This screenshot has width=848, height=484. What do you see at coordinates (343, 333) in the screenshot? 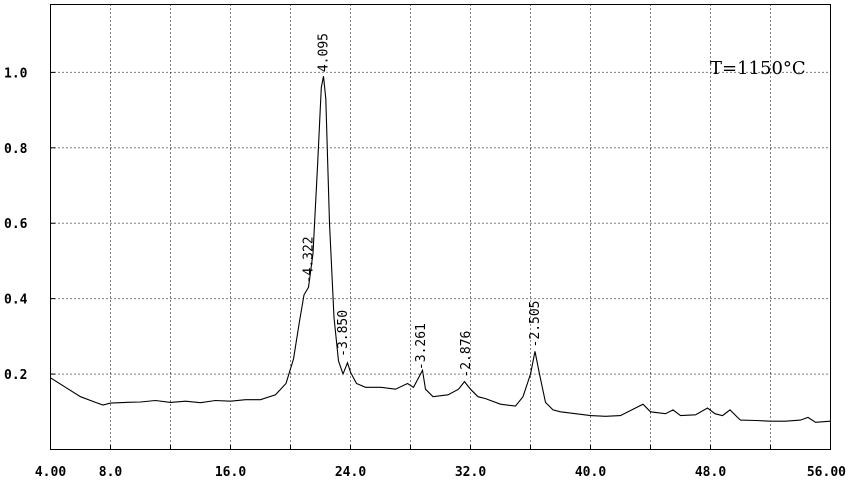
I see `peak-label: -3.850` at bounding box center [343, 333].